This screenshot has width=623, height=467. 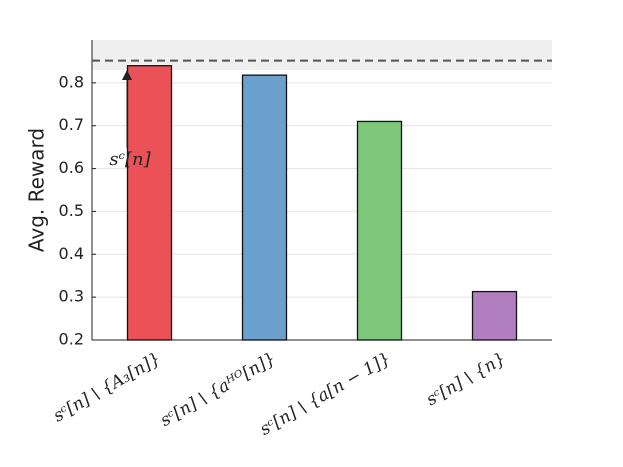 I want to click on y-tick-label: 0.3, so click(x=71, y=296).